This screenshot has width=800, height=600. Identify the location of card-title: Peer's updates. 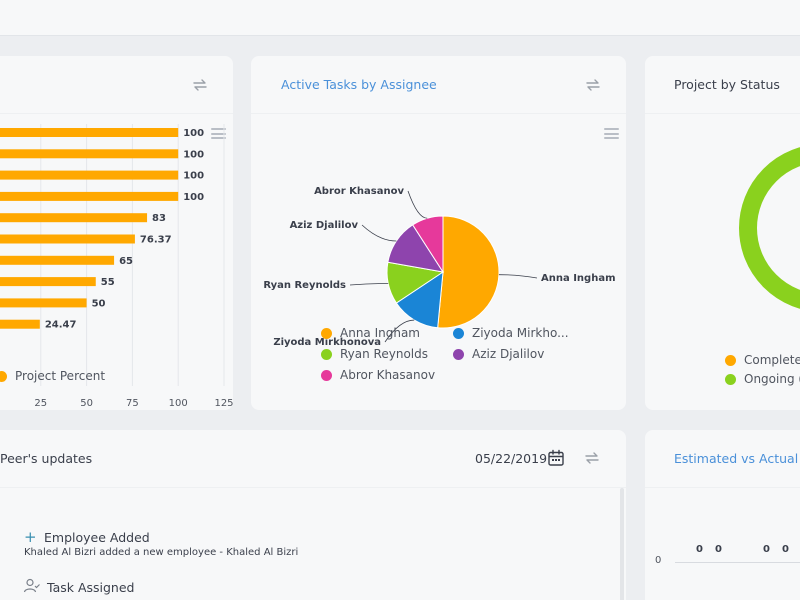
(46, 458).